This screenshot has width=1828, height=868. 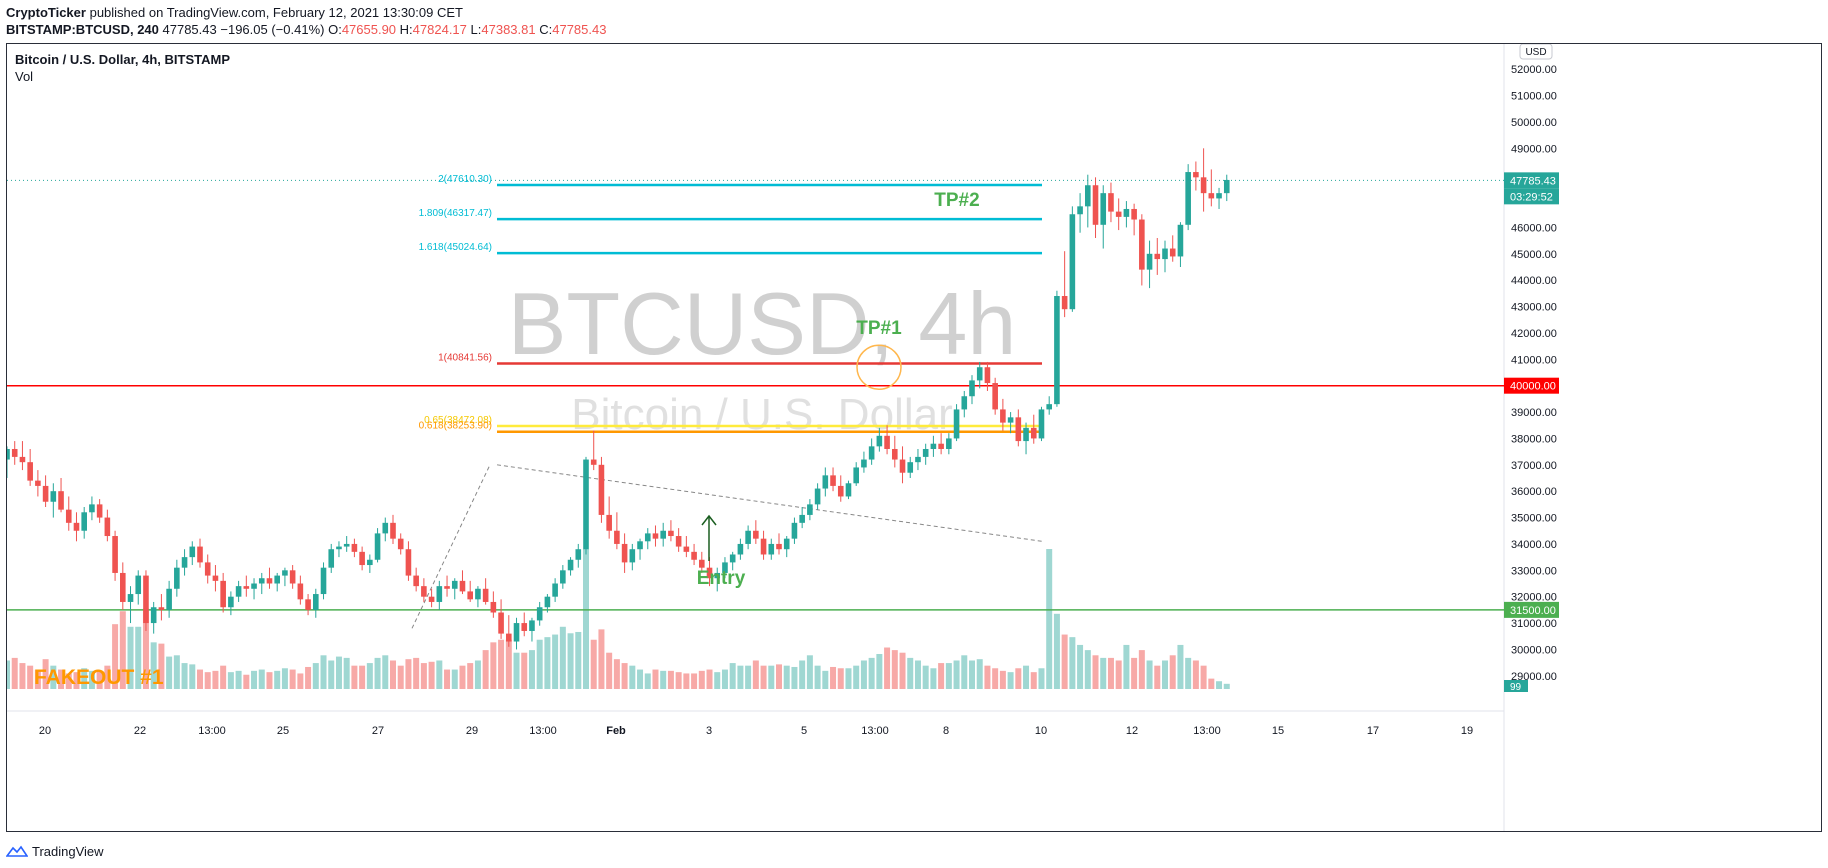 What do you see at coordinates (616, 731) in the screenshot?
I see `time-axis-tick: Feb` at bounding box center [616, 731].